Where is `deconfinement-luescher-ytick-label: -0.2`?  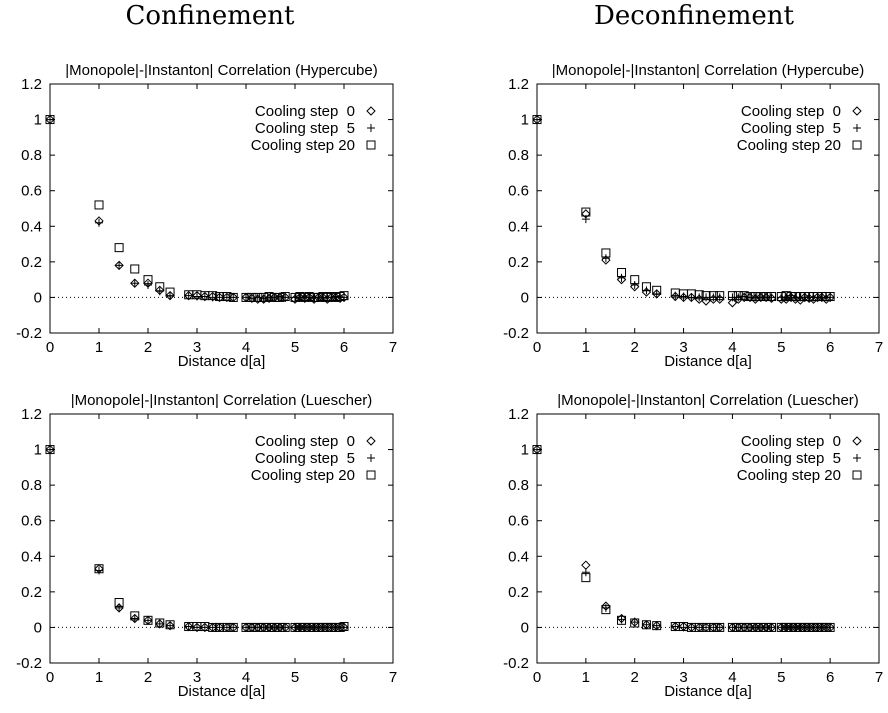
deconfinement-luescher-ytick-label: -0.2 is located at coordinates (516, 663).